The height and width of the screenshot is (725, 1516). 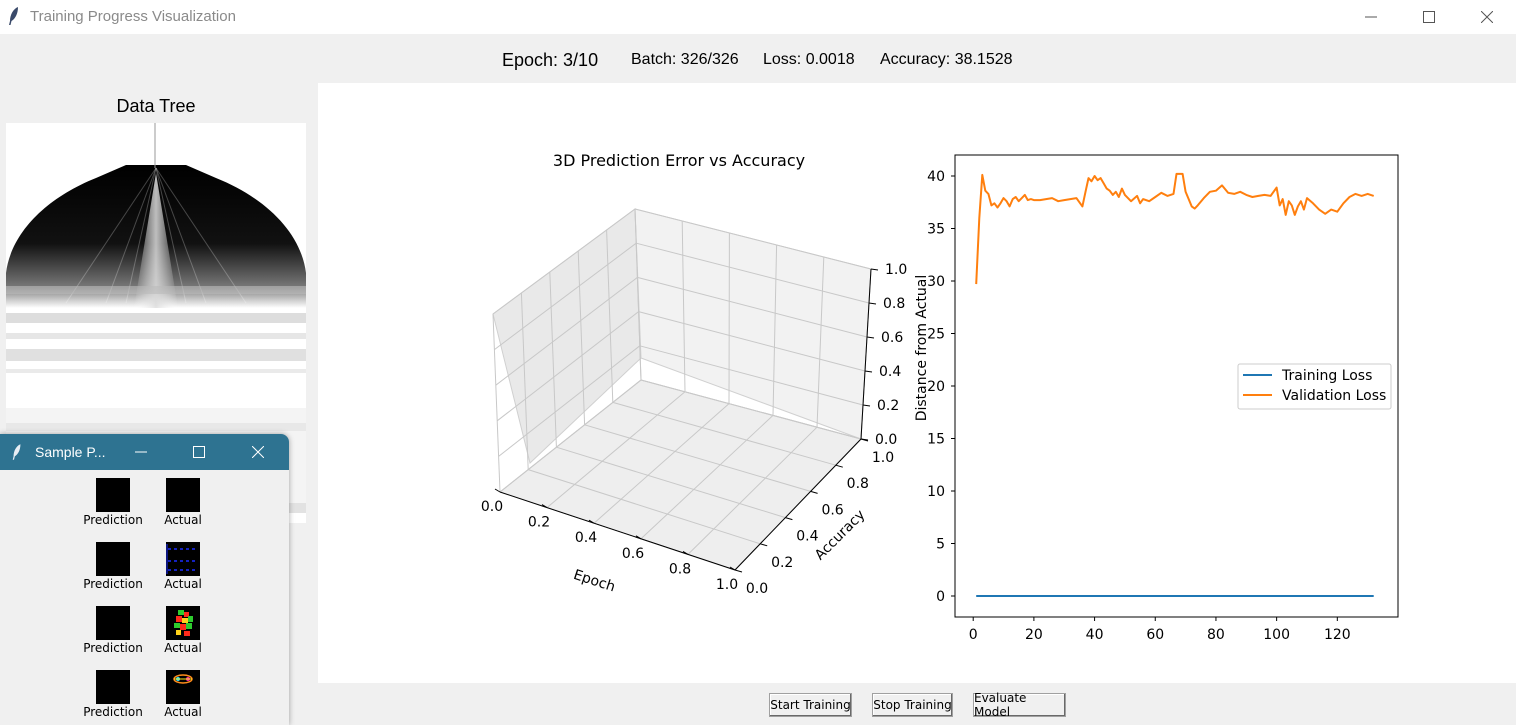 What do you see at coordinates (679, 160) in the screenshot?
I see `chart-3d-title: 3D Prediction Error vs Accuracy` at bounding box center [679, 160].